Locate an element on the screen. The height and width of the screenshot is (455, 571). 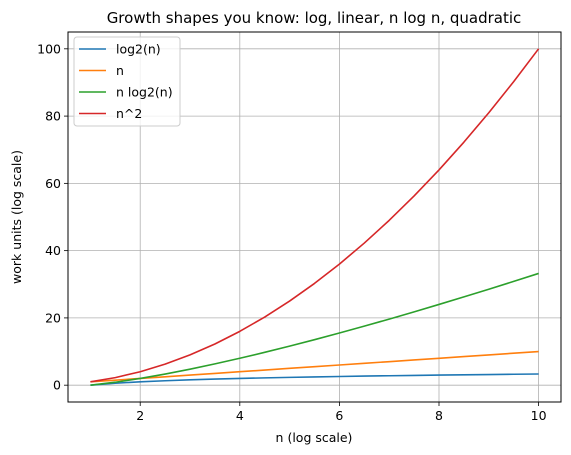
y-axis-ticks: 0 20 40 60 80 100 is located at coordinates (52, 217).